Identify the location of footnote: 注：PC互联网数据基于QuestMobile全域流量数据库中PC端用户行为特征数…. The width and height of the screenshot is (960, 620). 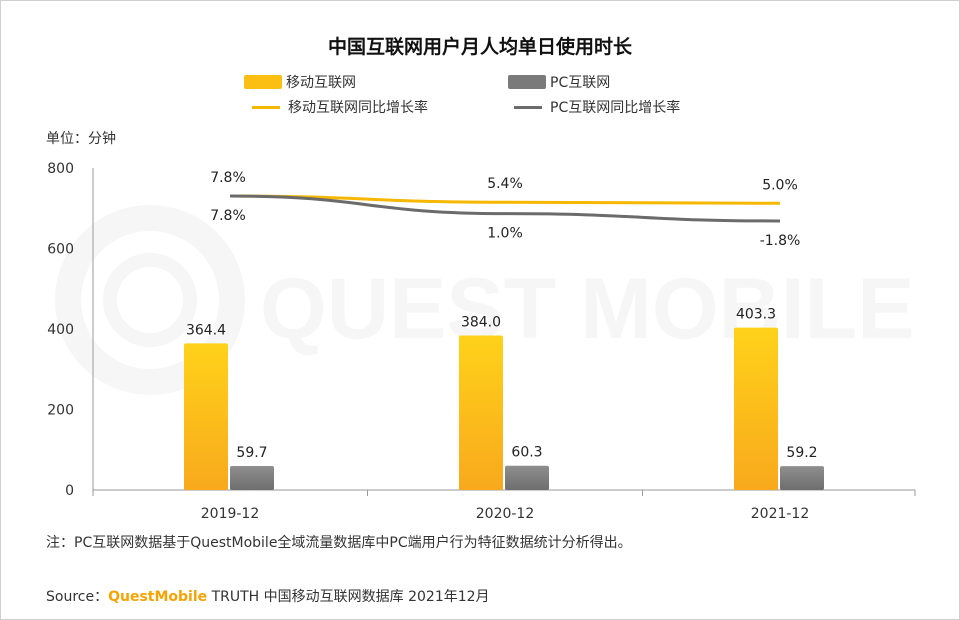
(339, 543).